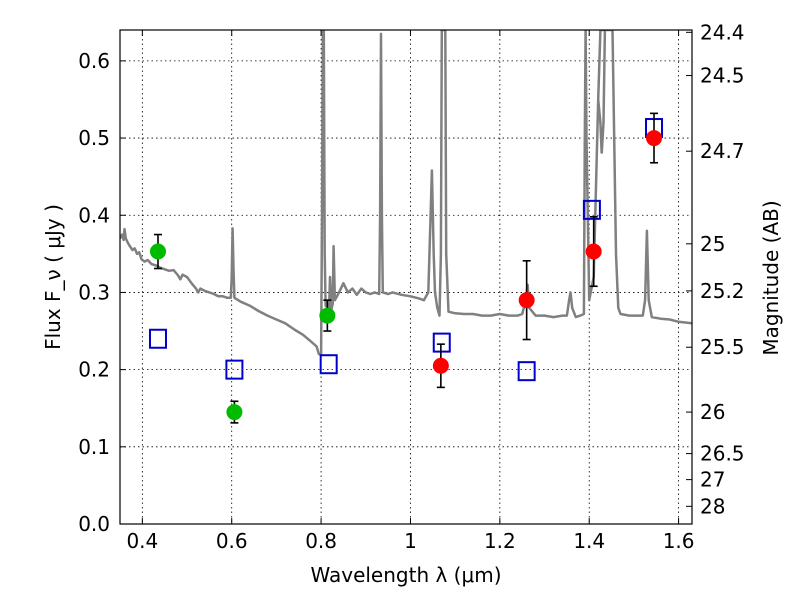 The image size is (800, 600). I want to click on x-tick-label: 0.4, so click(142, 541).